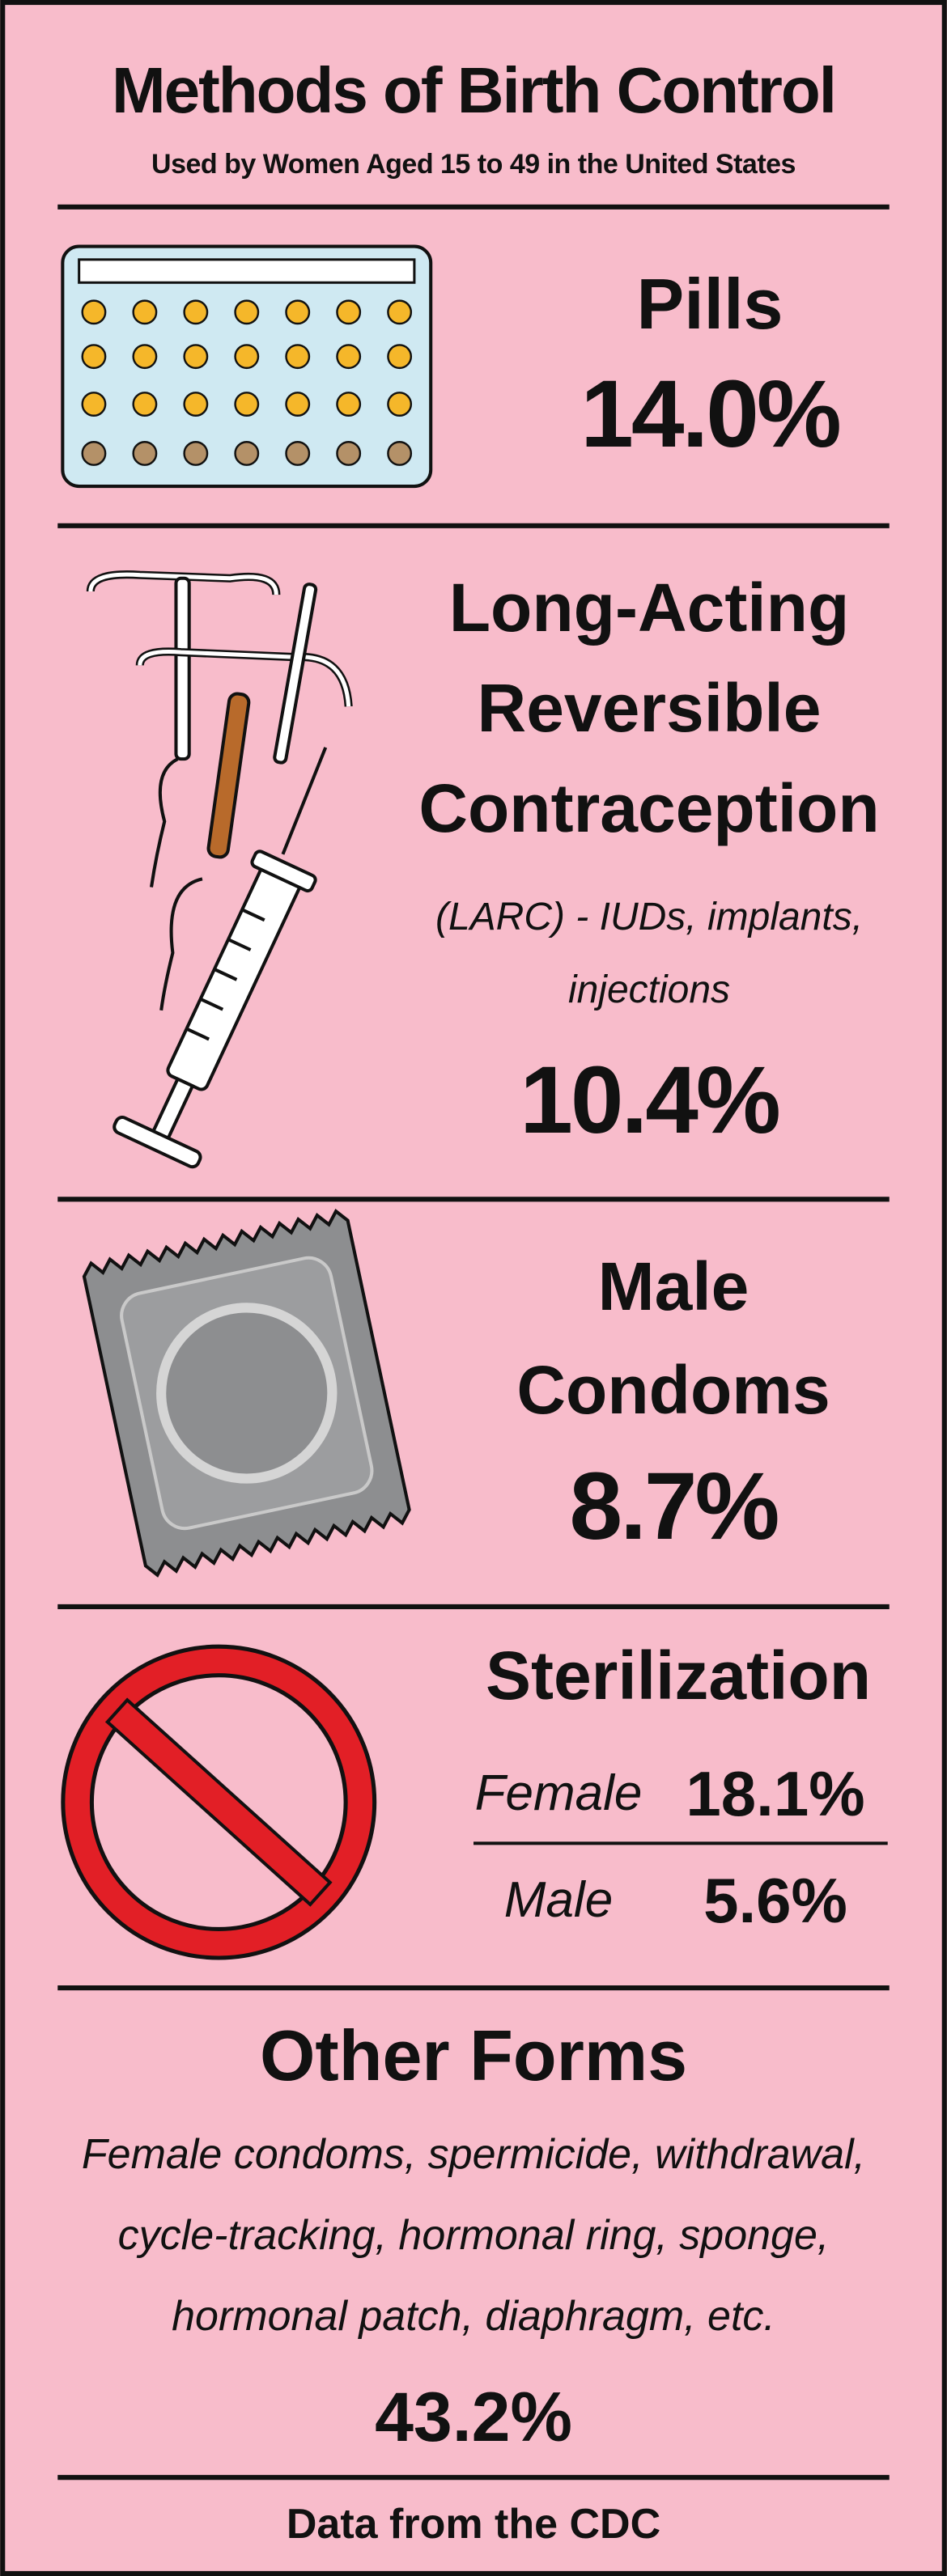  What do you see at coordinates (219, 869) in the screenshot?
I see `larc-icon` at bounding box center [219, 869].